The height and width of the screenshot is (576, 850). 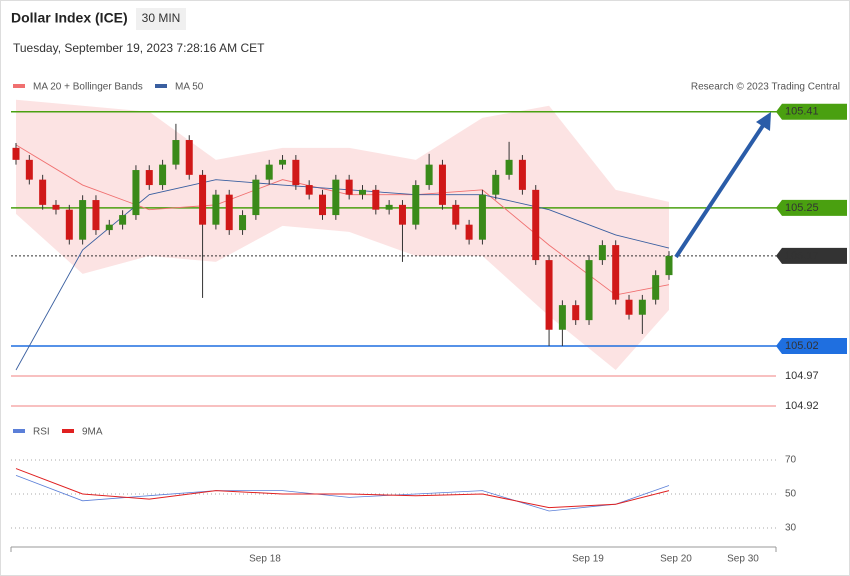 What do you see at coordinates (588, 559) in the screenshot?
I see `x-tick-label: Sep 19` at bounding box center [588, 559].